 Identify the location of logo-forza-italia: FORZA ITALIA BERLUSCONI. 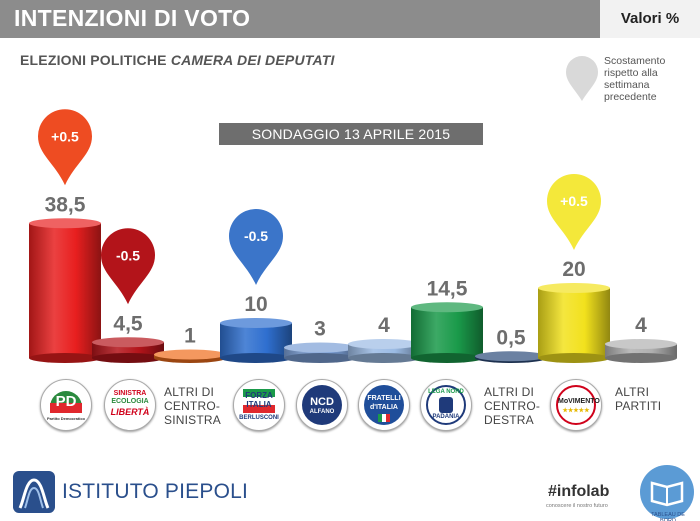
(259, 405).